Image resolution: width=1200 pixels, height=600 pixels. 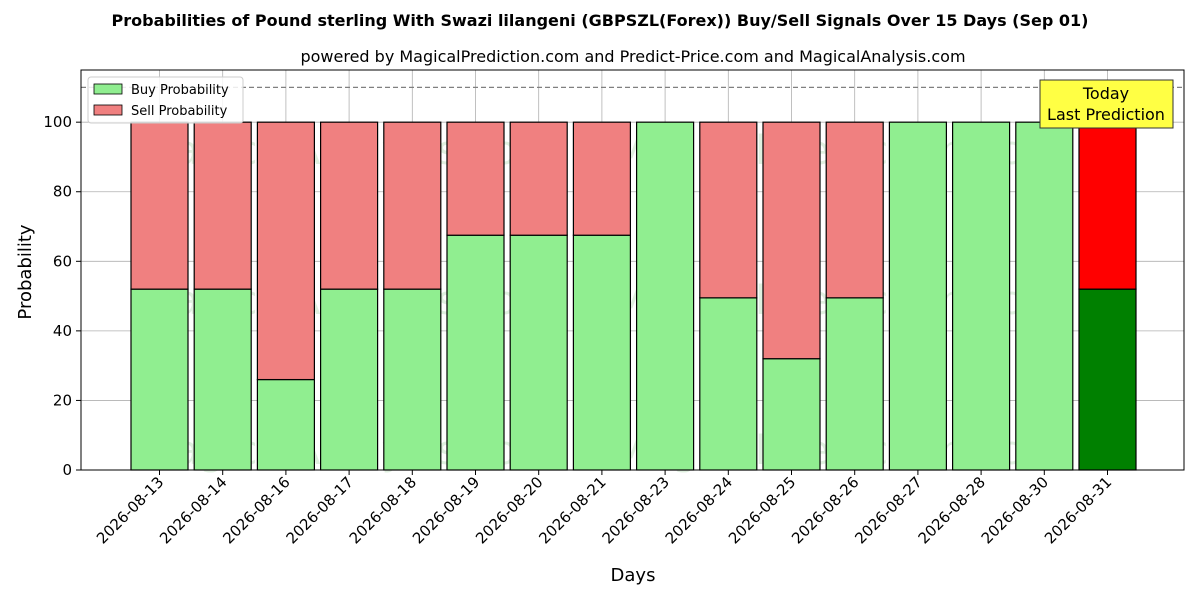 I want to click on today-box, so click(x=1106, y=104).